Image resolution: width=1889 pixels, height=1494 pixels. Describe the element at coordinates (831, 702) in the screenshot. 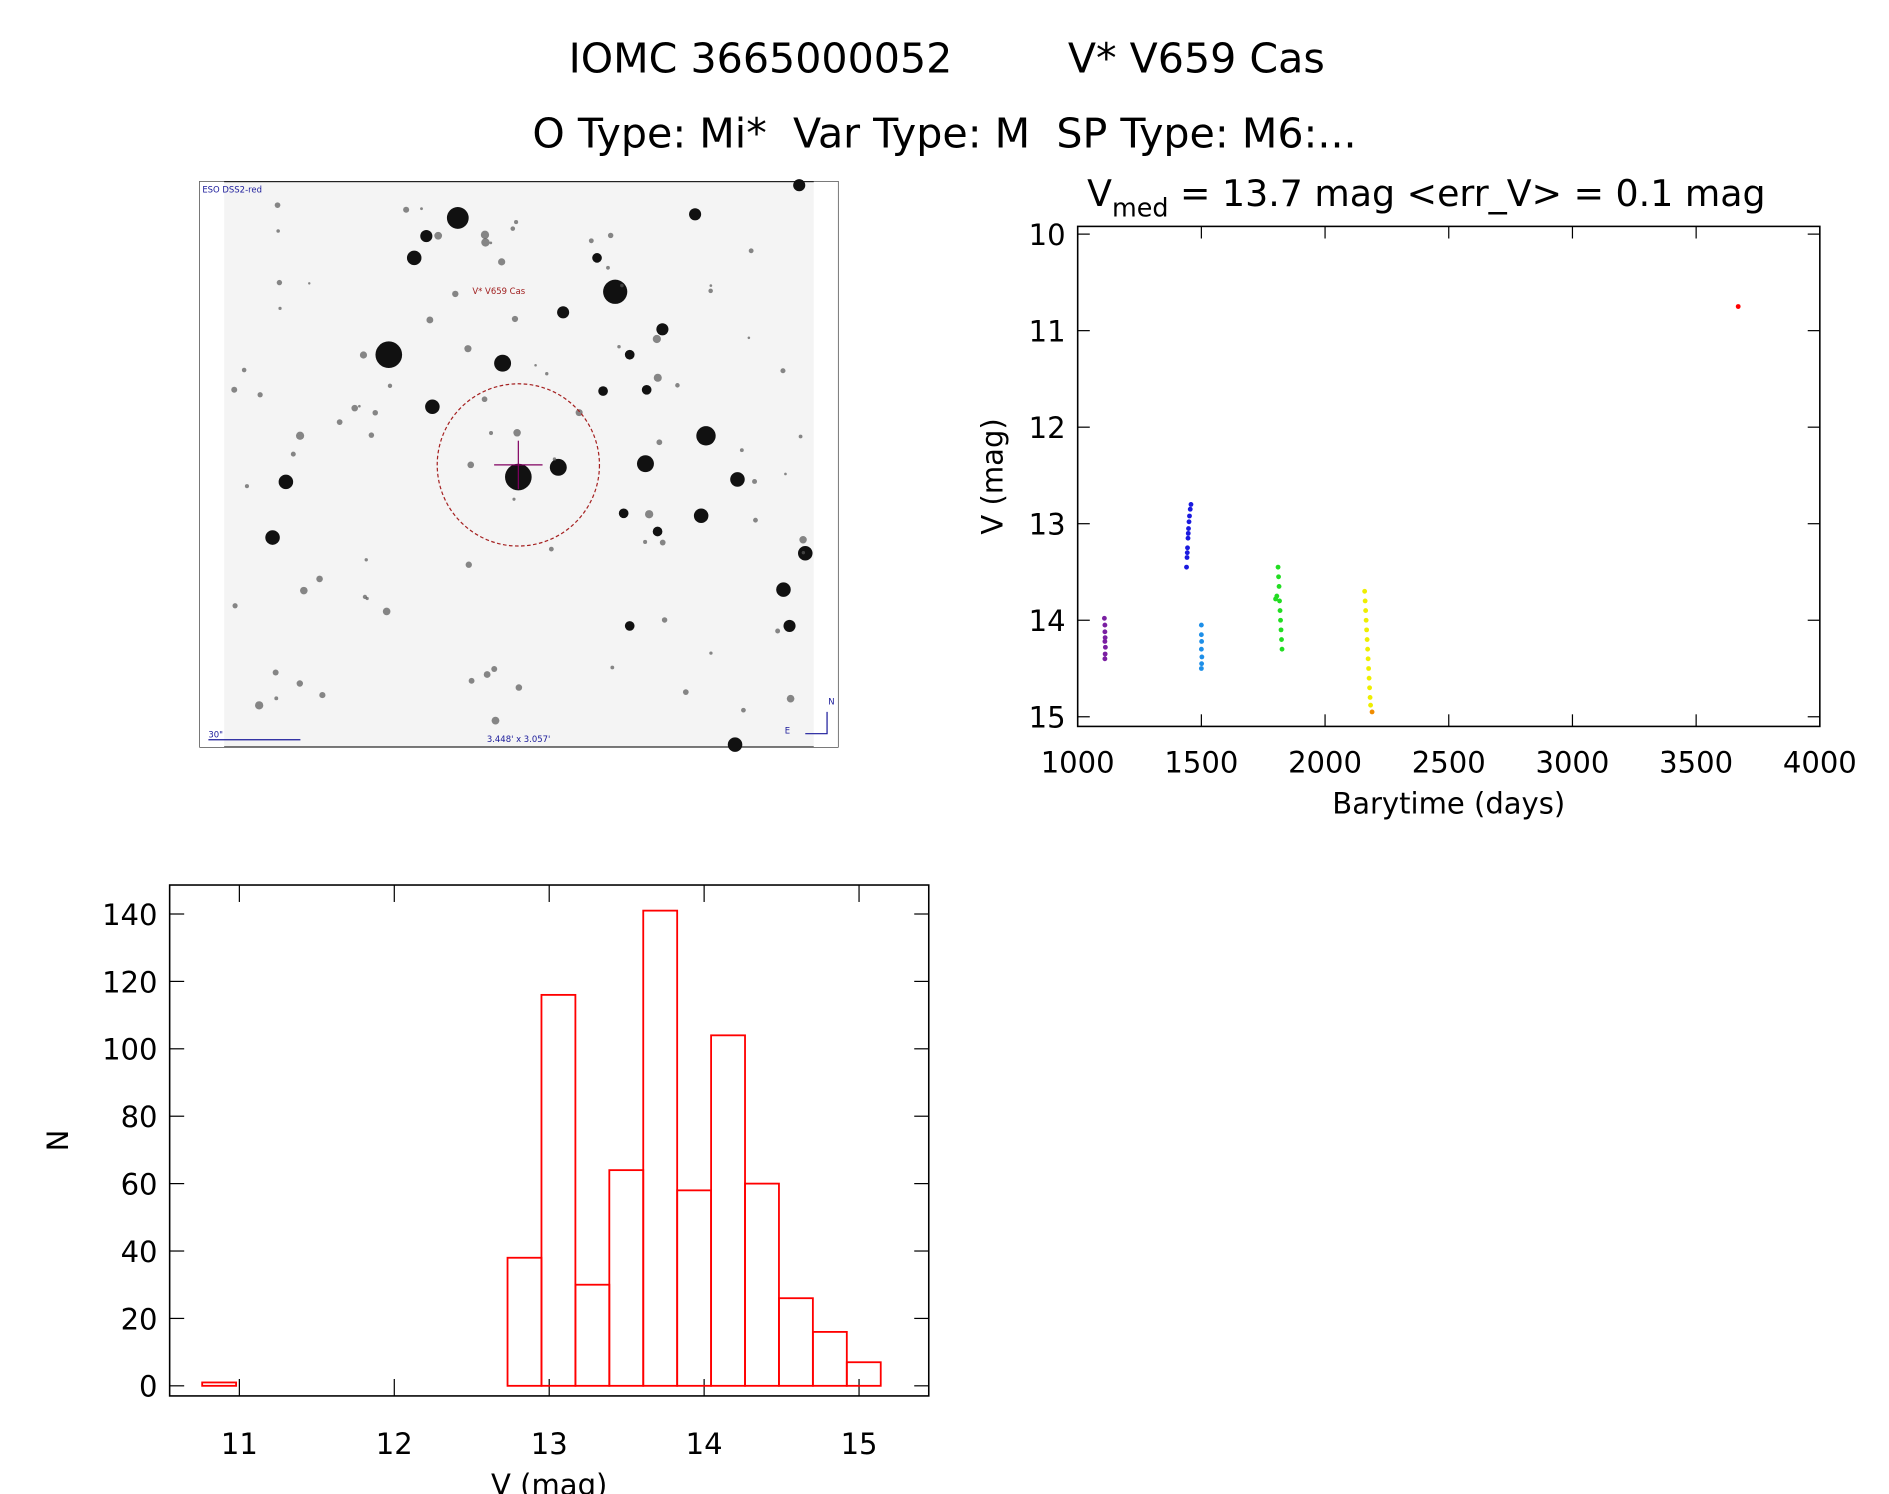

I see `north-label: N` at that location.